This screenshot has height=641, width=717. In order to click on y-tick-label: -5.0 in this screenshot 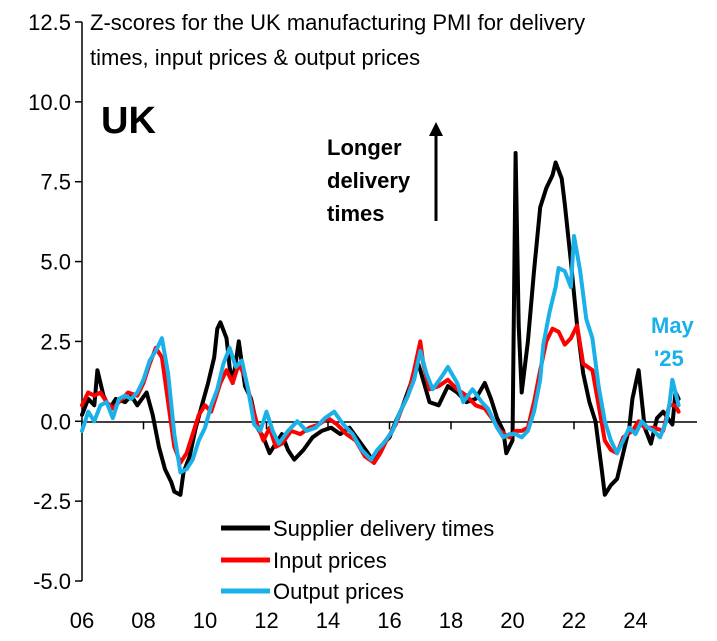, I will do `click(52, 581)`.